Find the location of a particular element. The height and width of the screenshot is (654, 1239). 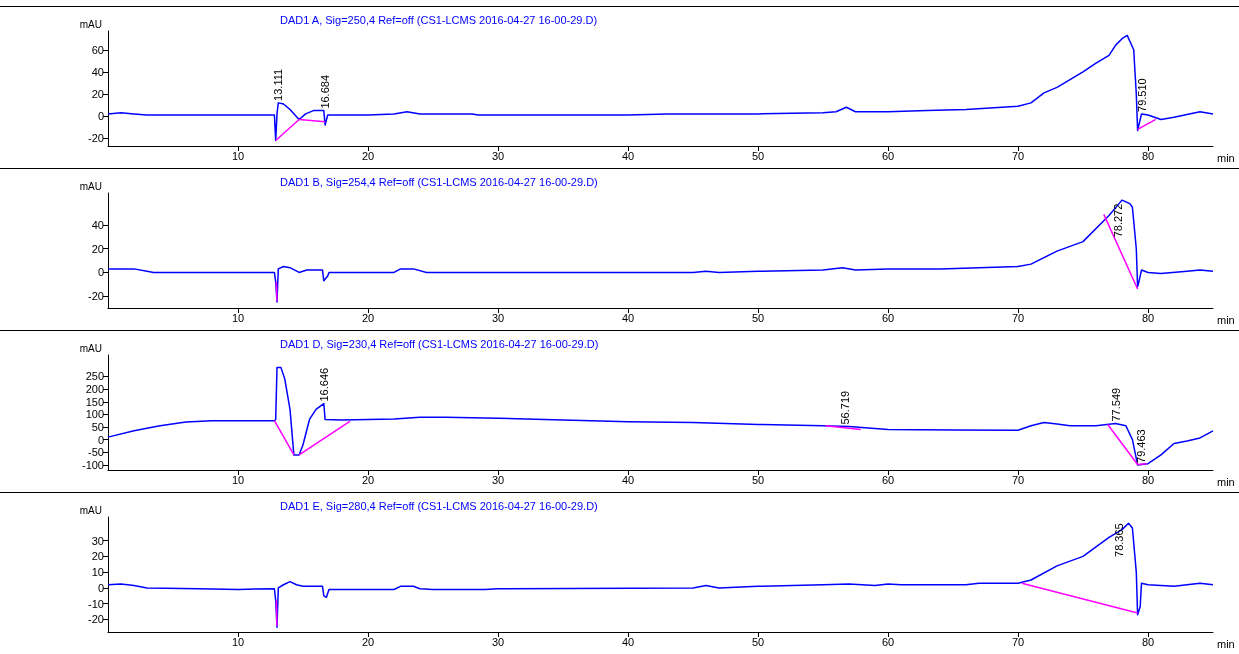

annotation: 13.111 is located at coordinates (278, 84).